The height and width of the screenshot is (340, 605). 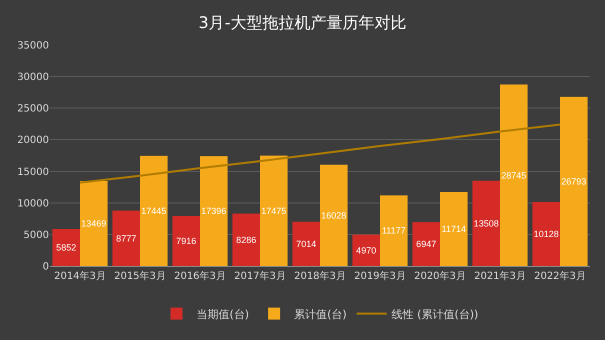 What do you see at coordinates (320, 276) in the screenshot?
I see `x-tick-label: 2018年3月` at bounding box center [320, 276].